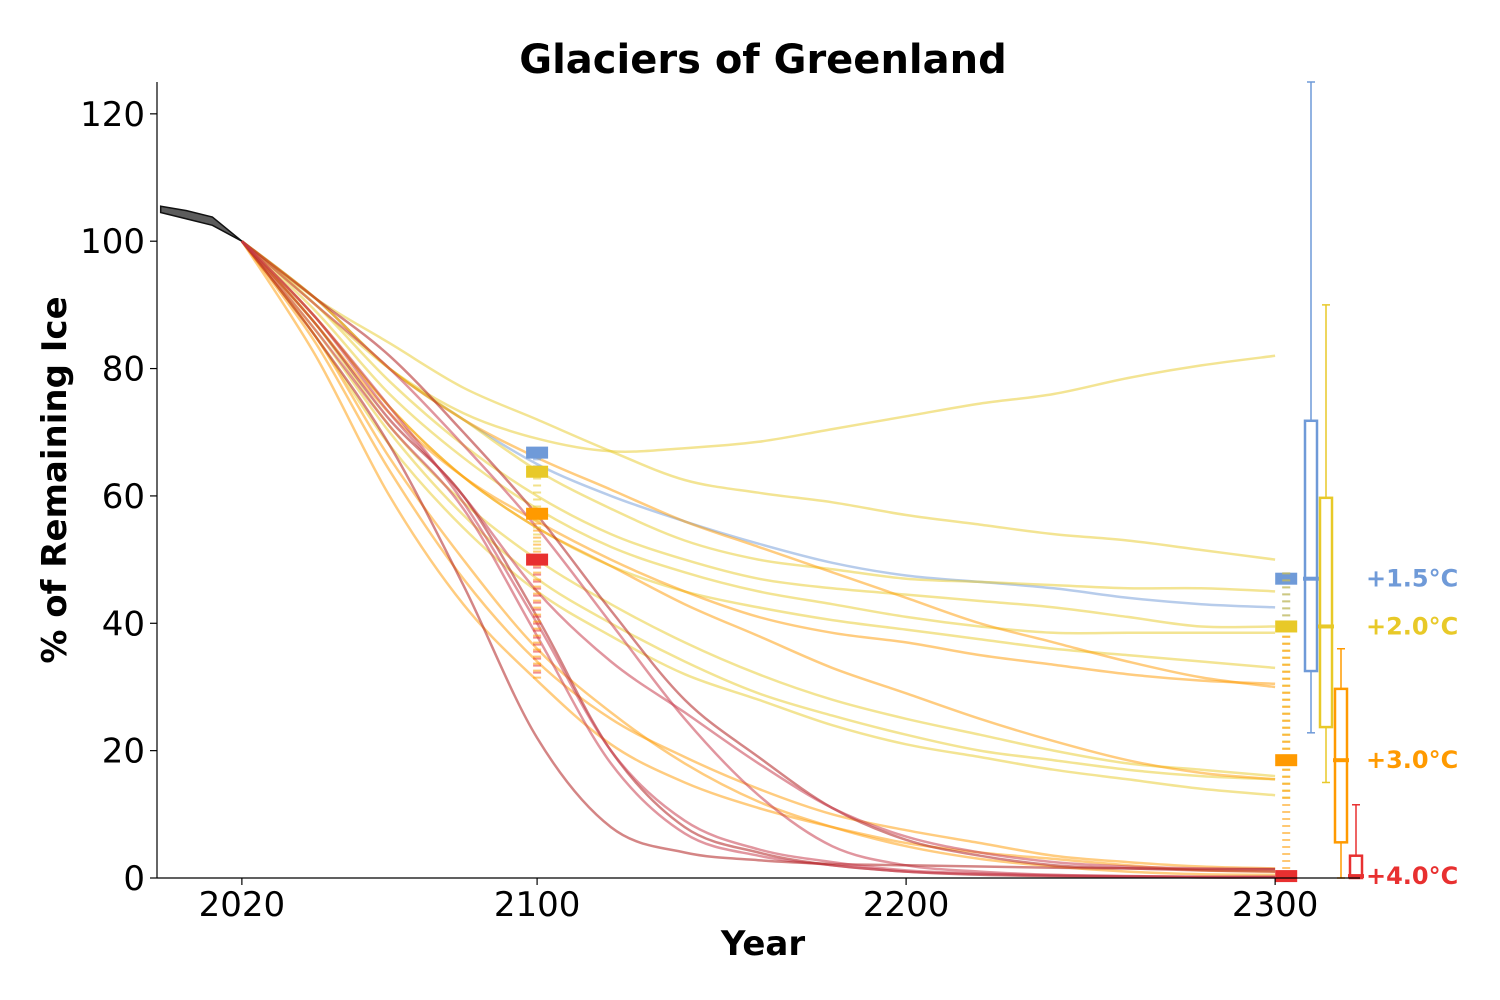 The height and width of the screenshot is (1000, 1500). What do you see at coordinates (55, 479) in the screenshot?
I see `y-axis-label: % of Remaining Ice` at bounding box center [55, 479].